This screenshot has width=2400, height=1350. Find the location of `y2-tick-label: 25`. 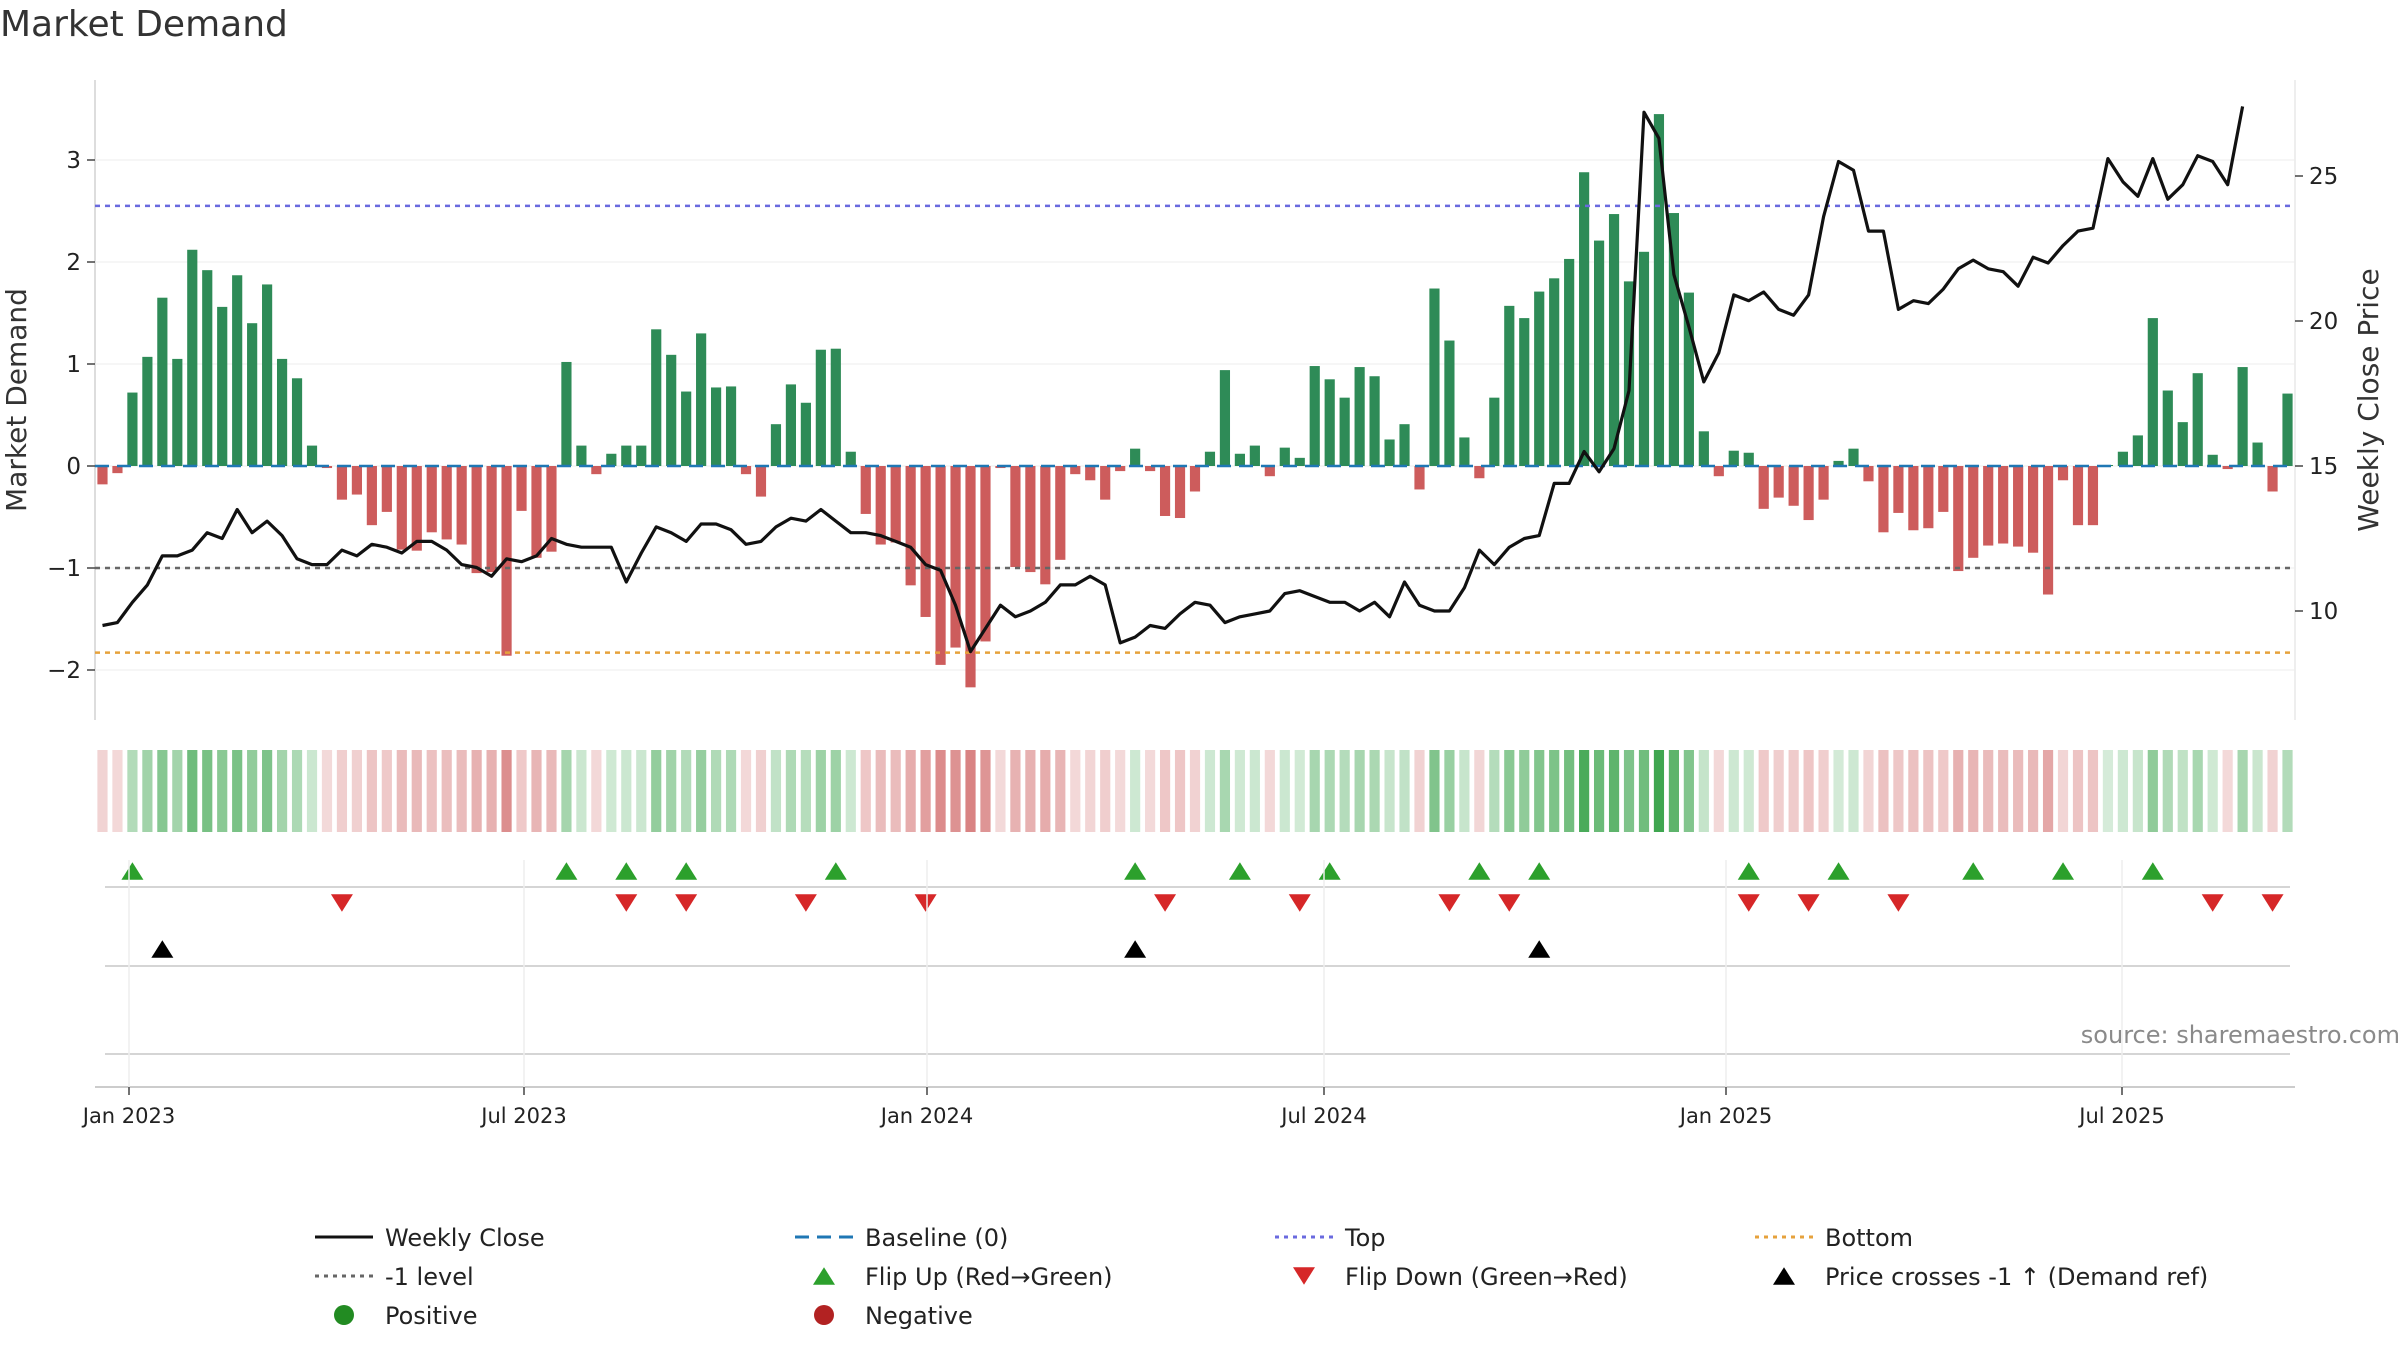

y2-tick-label: 25 is located at coordinates (2323, 177).